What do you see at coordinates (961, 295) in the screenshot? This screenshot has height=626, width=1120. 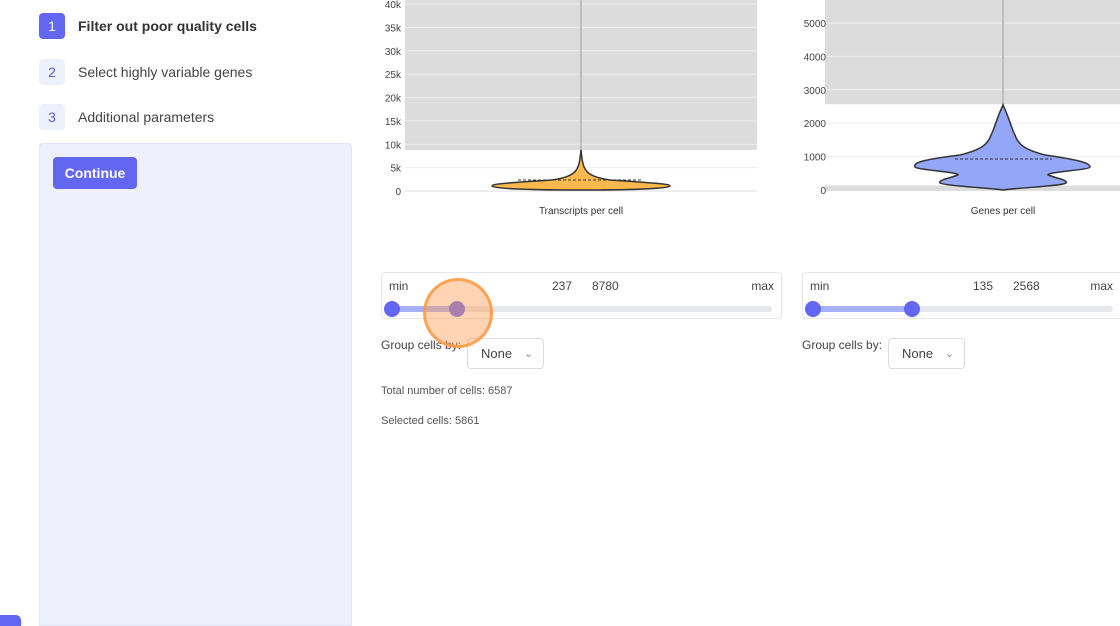 I see `genes-range-slider: min 135 2568 max` at bounding box center [961, 295].